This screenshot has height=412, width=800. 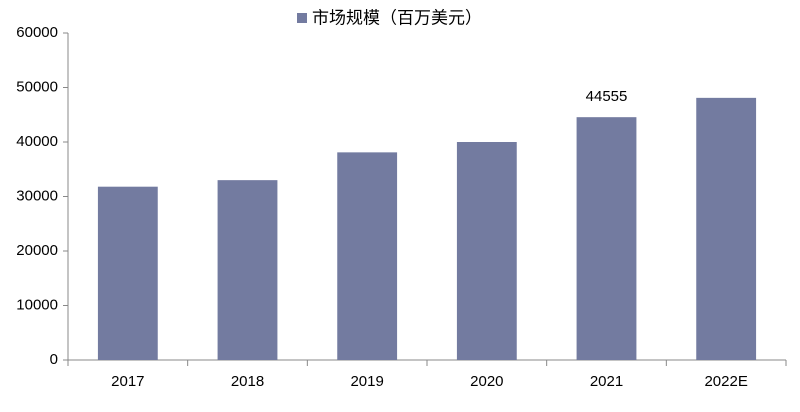 I want to click on x-tick-label: 2021, so click(x=606, y=381).